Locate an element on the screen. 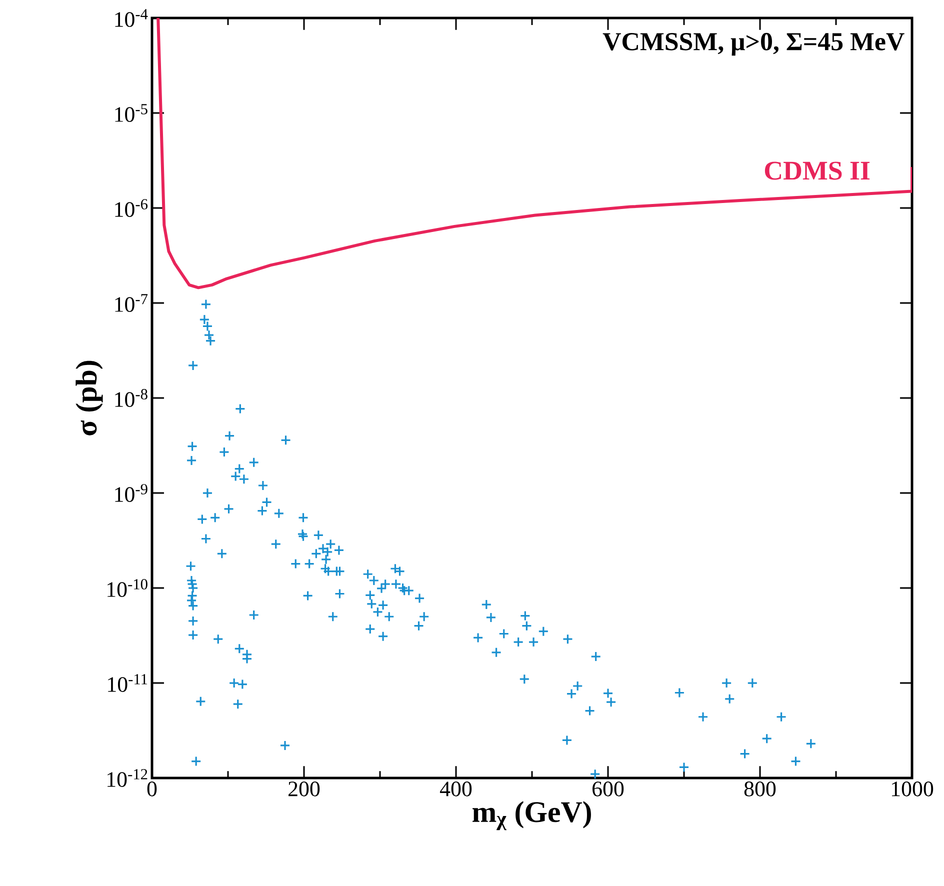 This screenshot has height=886, width=944. x-tick-label: 200 is located at coordinates (304, 789).